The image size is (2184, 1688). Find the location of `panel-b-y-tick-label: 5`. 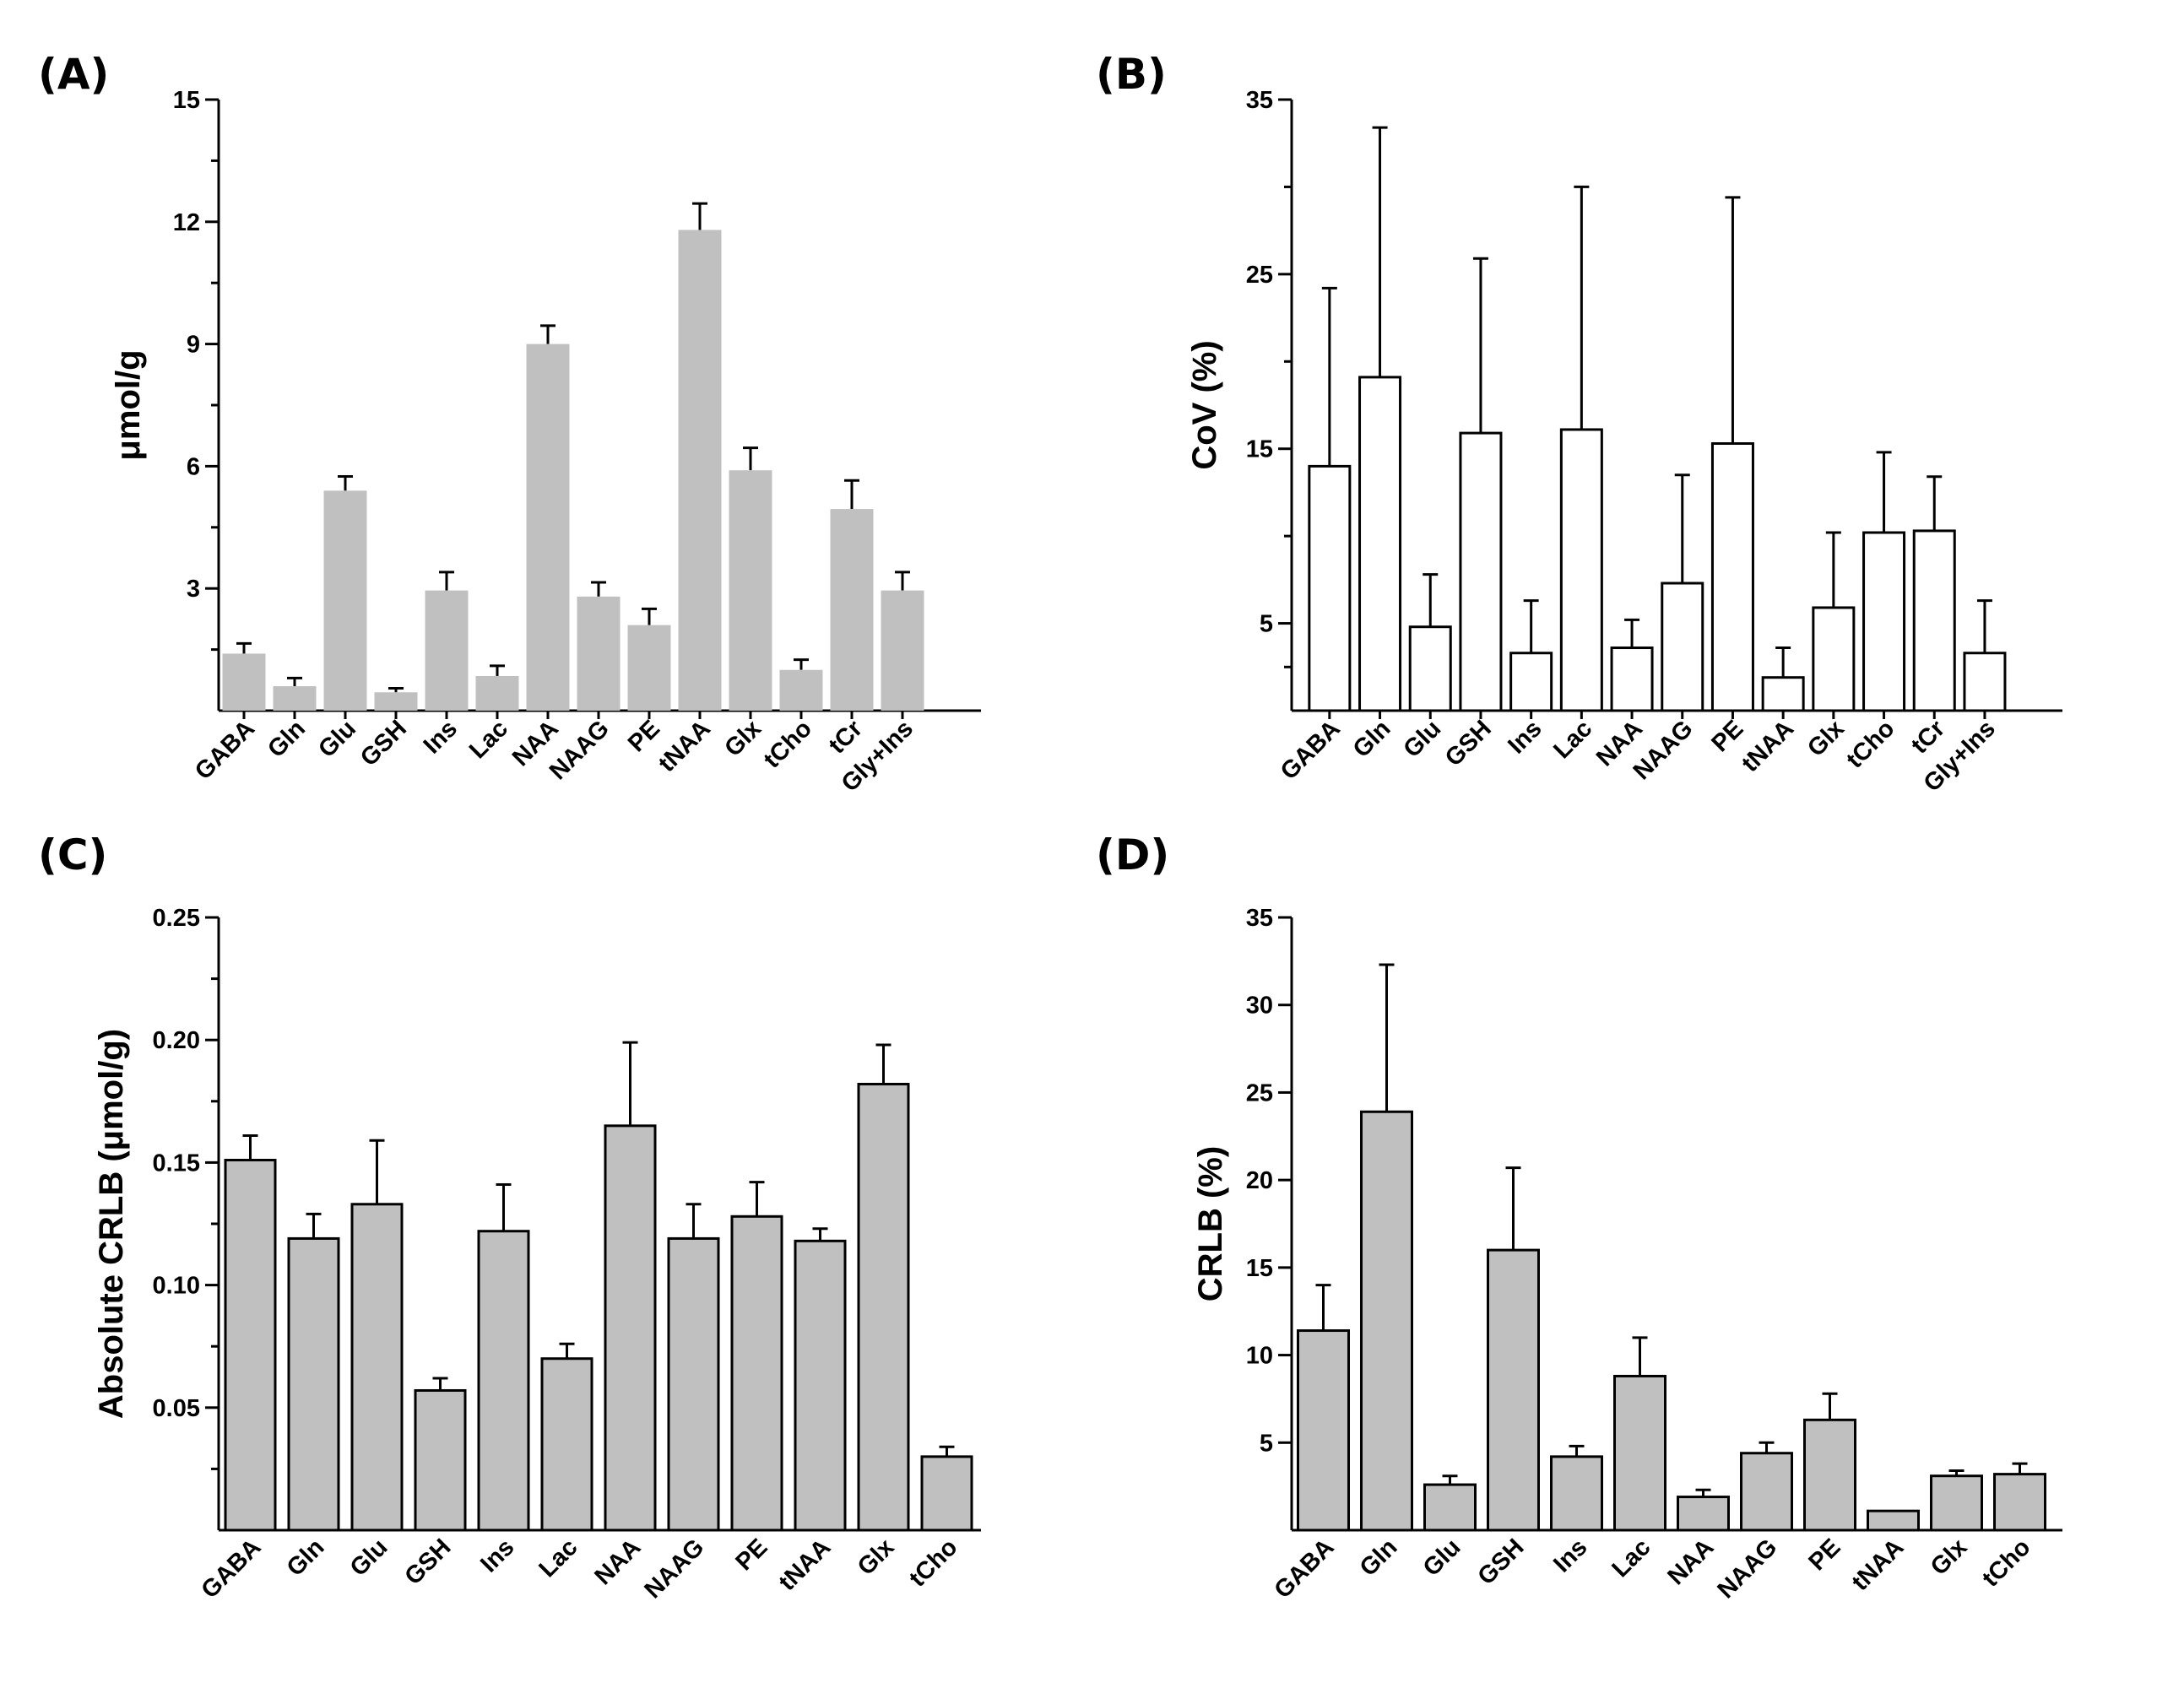

panel-b-y-tick-label: 5 is located at coordinates (1266, 624).